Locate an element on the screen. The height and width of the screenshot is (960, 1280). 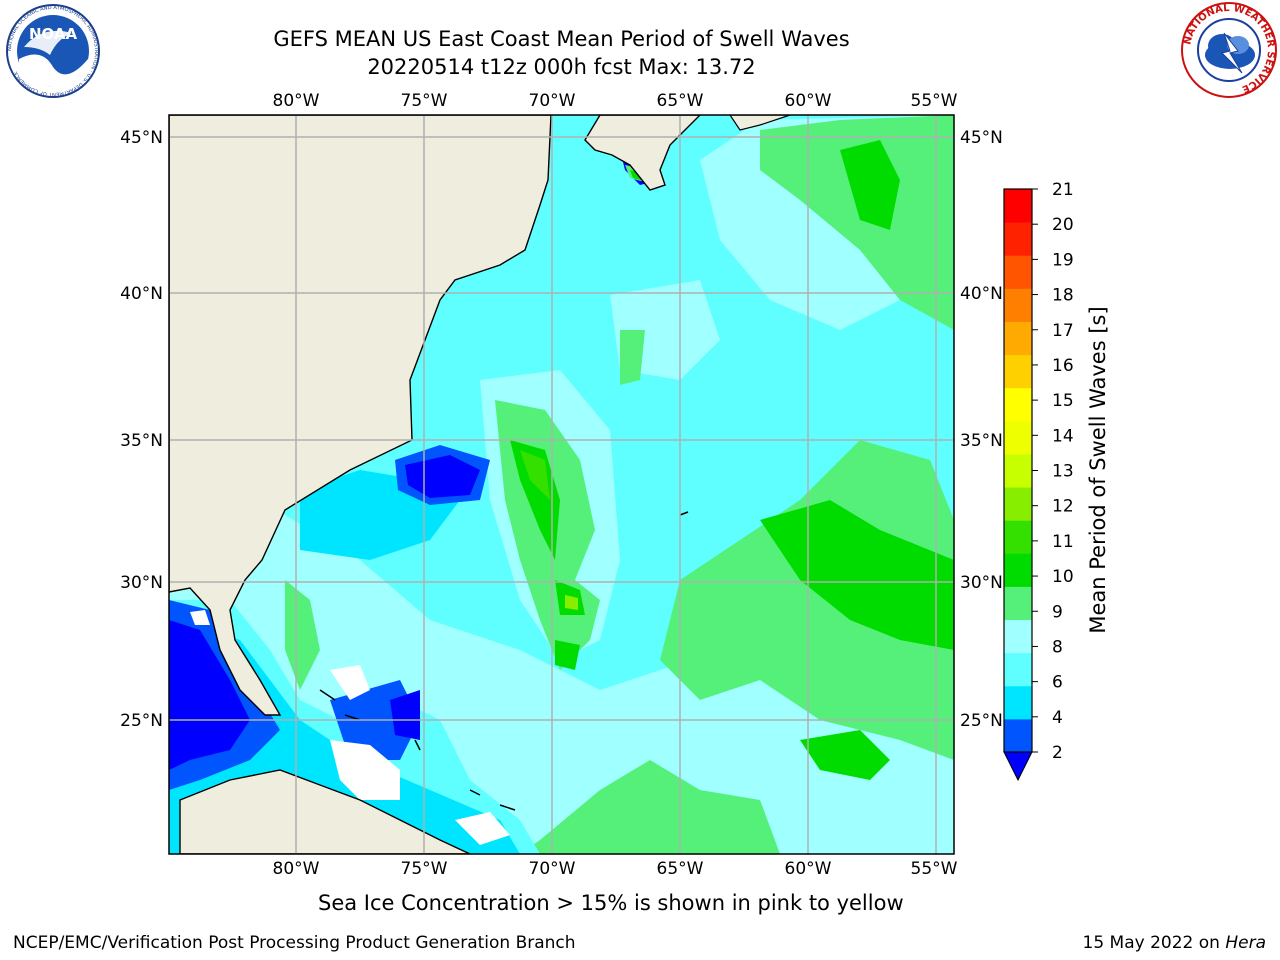
colorbar-tick-label: 10 is located at coordinates (1063, 577).